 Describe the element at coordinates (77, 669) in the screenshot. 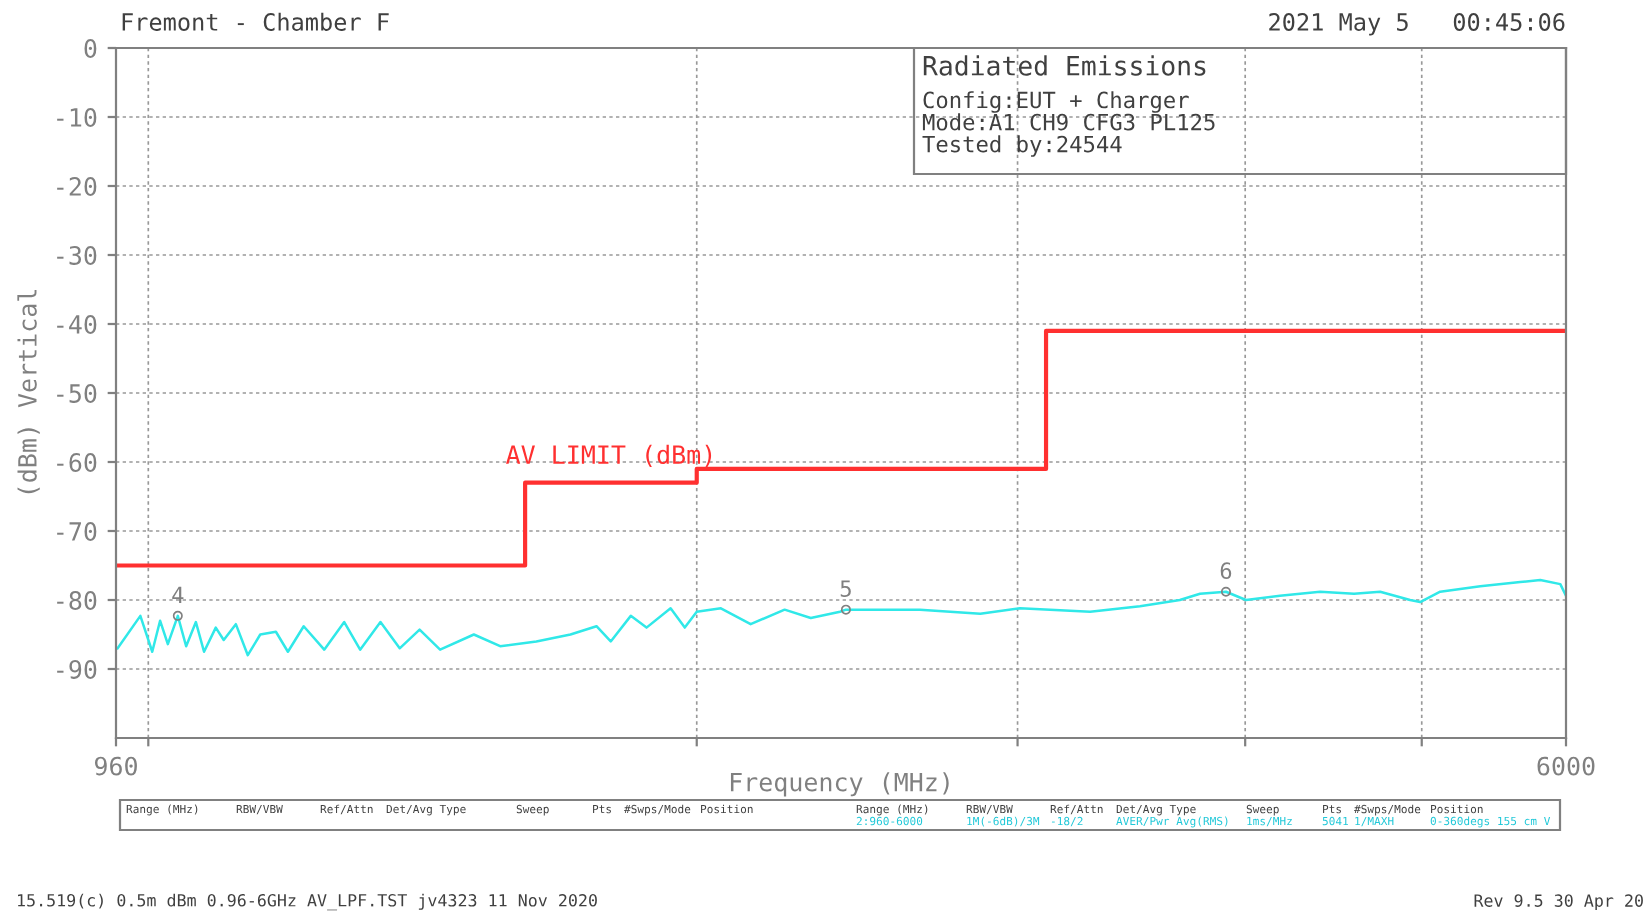

I see `y-tick-label: -90` at that location.